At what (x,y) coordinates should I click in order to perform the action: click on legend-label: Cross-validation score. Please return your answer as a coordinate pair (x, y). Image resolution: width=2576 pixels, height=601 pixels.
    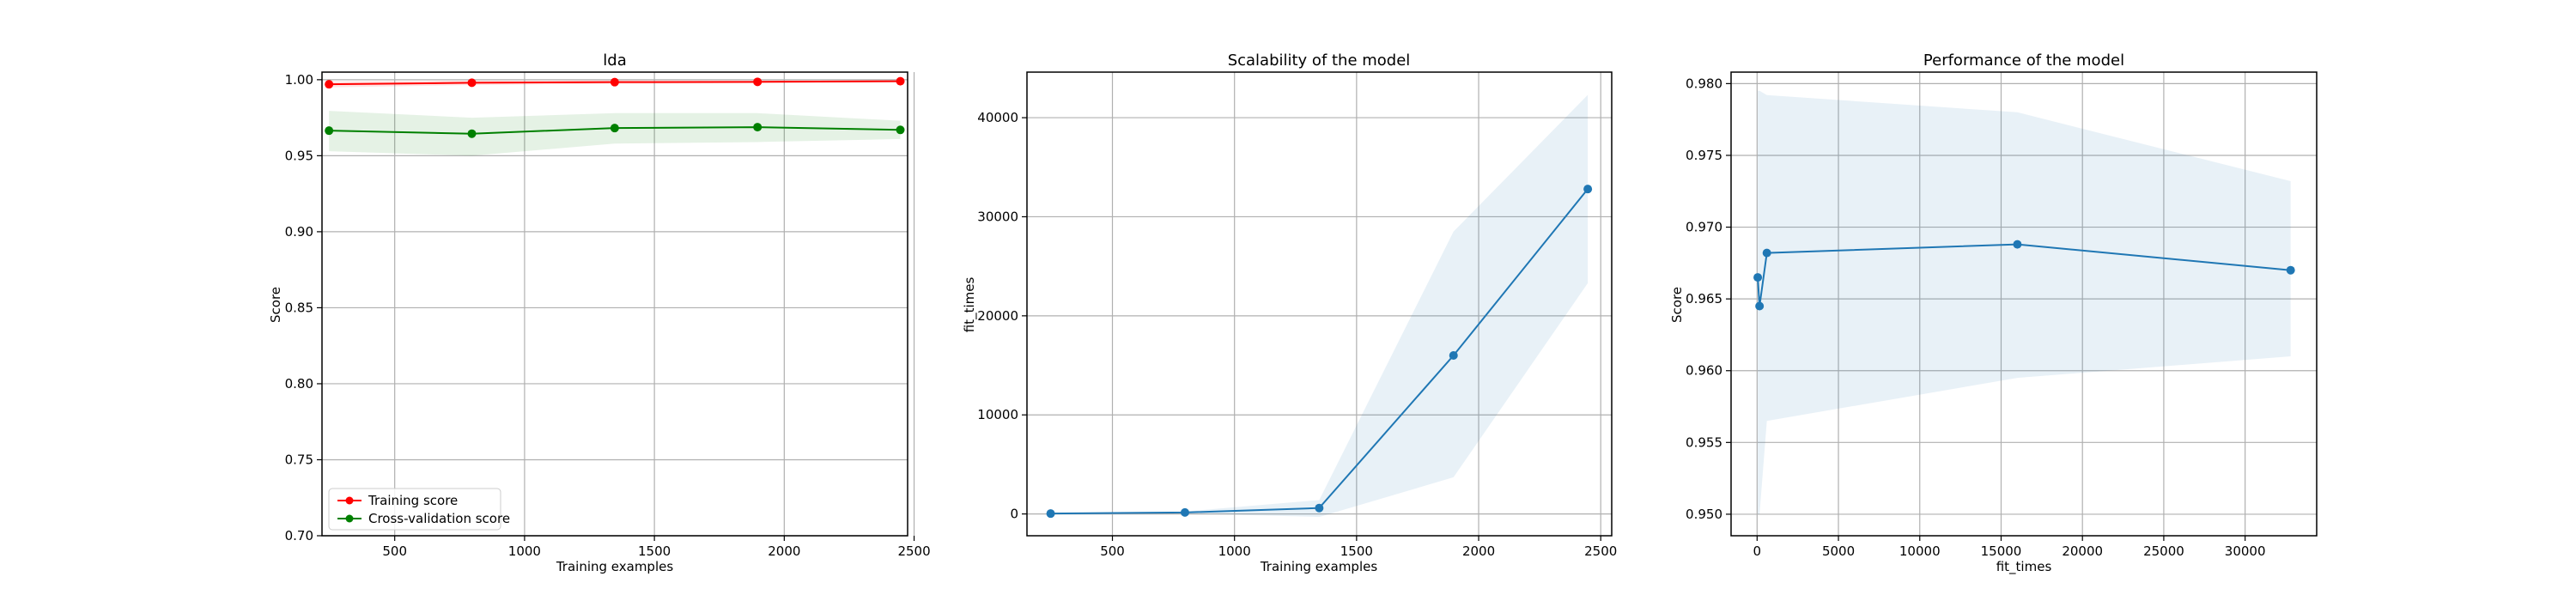
    Looking at the image, I should click on (439, 518).